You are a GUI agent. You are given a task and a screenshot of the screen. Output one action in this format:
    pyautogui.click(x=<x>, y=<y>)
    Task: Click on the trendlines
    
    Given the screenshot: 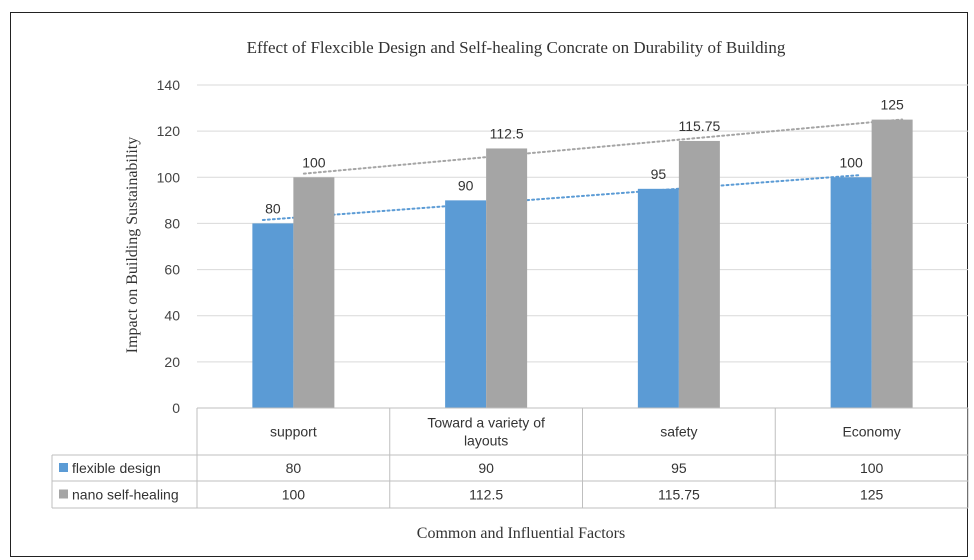 What is the action you would take?
    pyautogui.click(x=582, y=169)
    